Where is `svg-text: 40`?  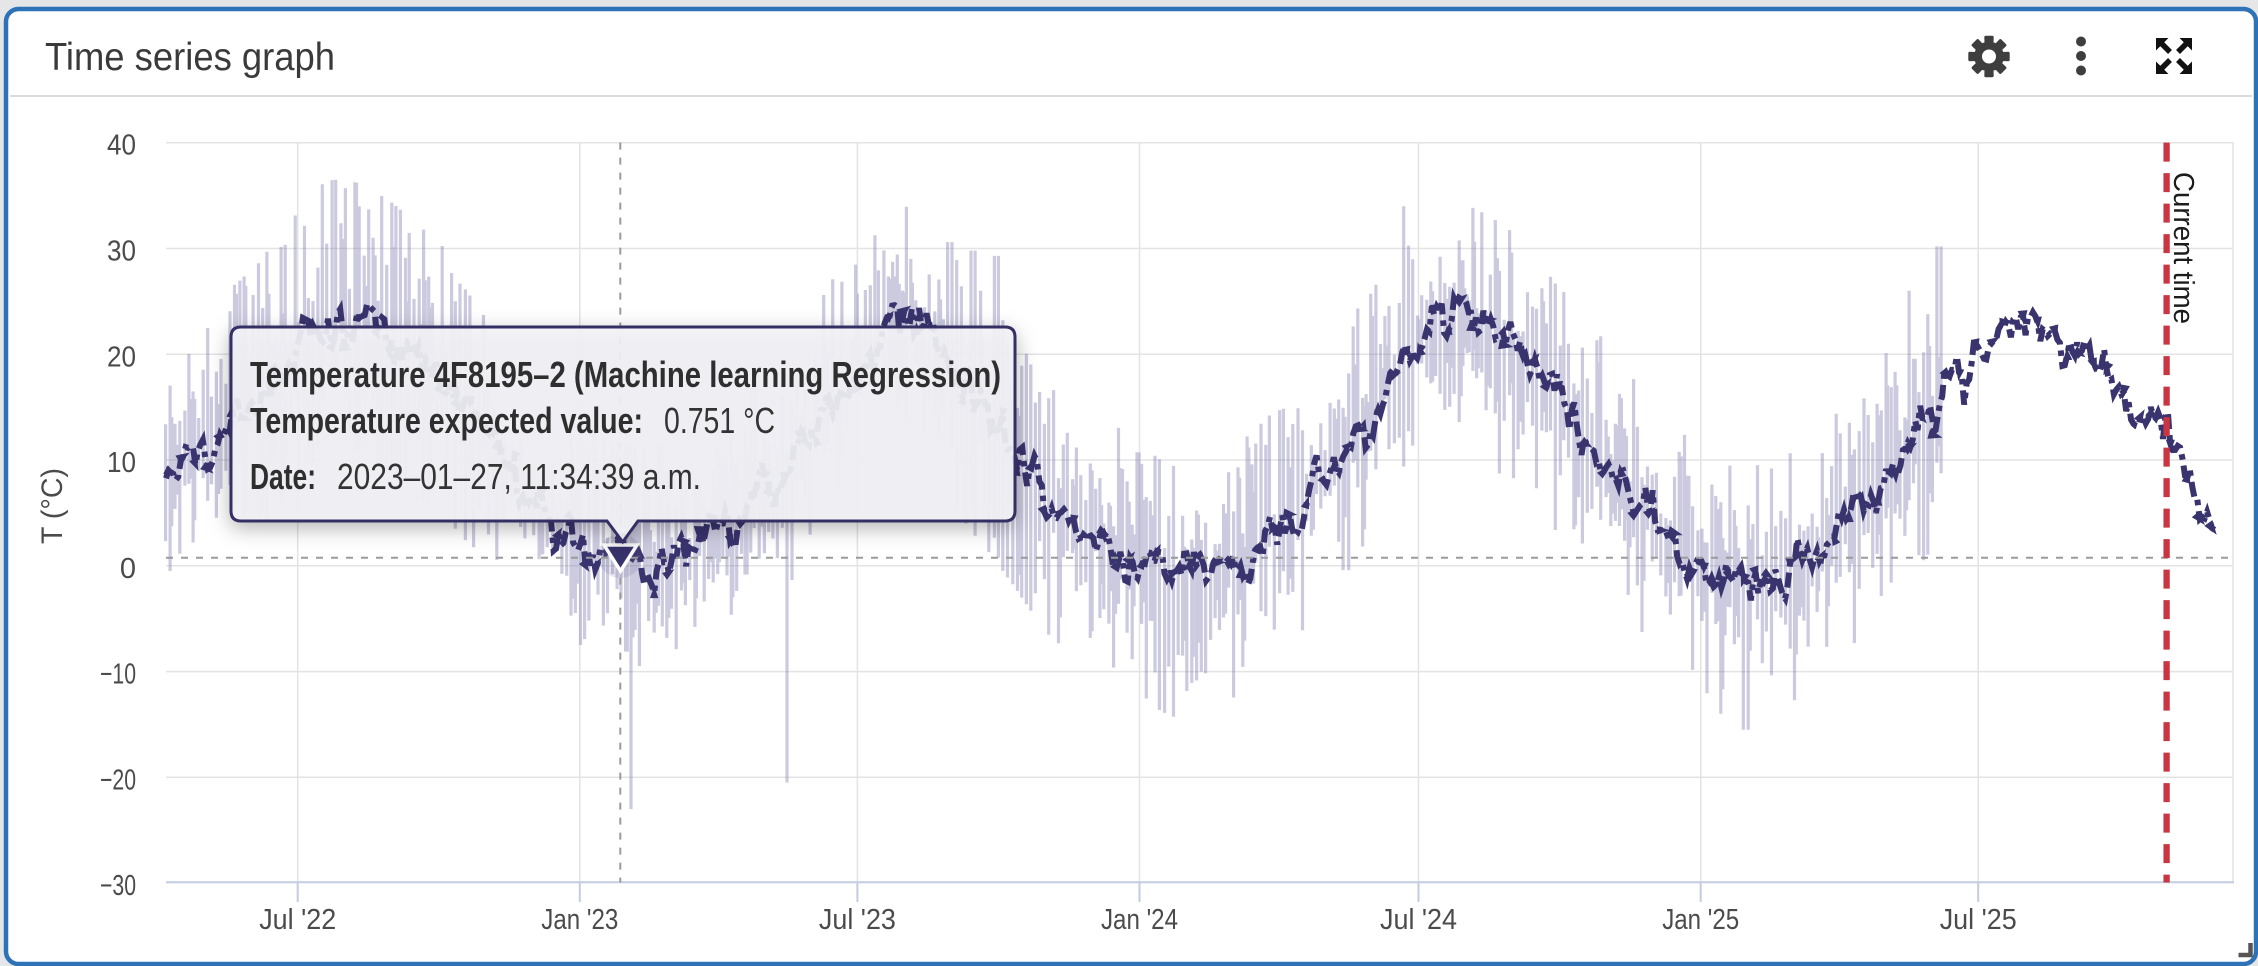 svg-text: 40 is located at coordinates (121, 146).